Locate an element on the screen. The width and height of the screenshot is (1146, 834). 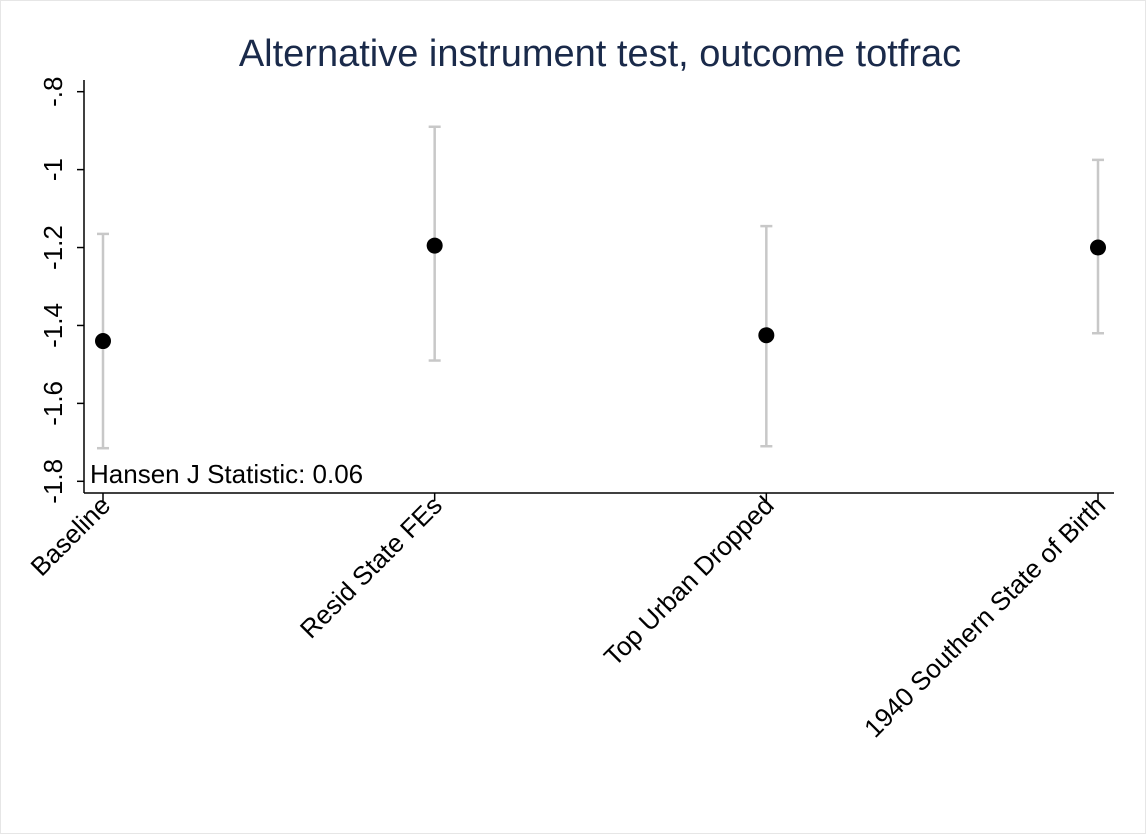
y-tick-label: -1.4 is located at coordinates (53, 325).